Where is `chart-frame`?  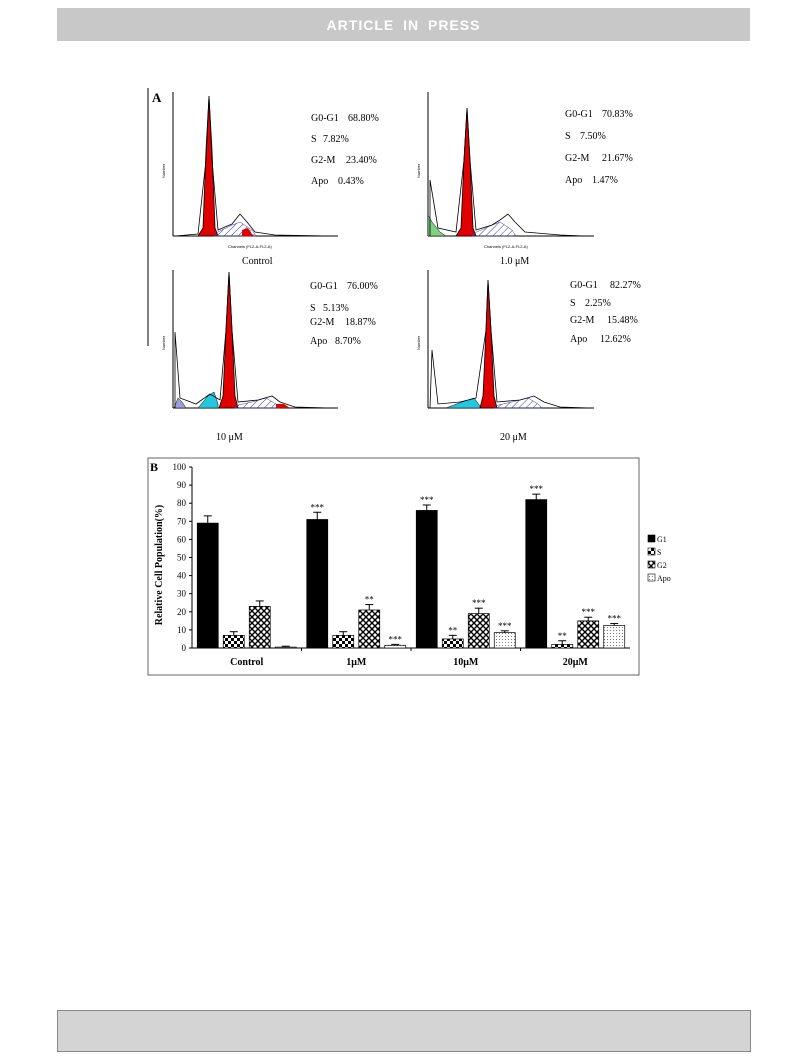
chart-frame is located at coordinates (393, 566).